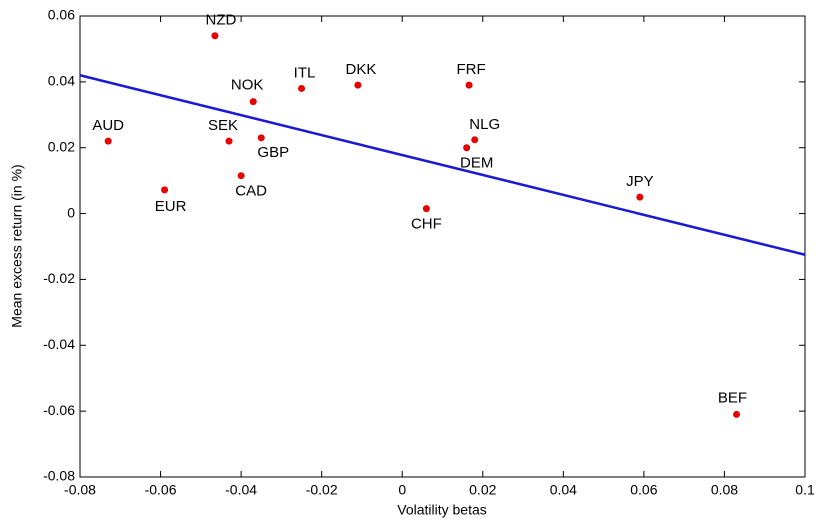 This screenshot has height=523, width=819. What do you see at coordinates (108, 125) in the screenshot?
I see `point-label: AUD` at bounding box center [108, 125].